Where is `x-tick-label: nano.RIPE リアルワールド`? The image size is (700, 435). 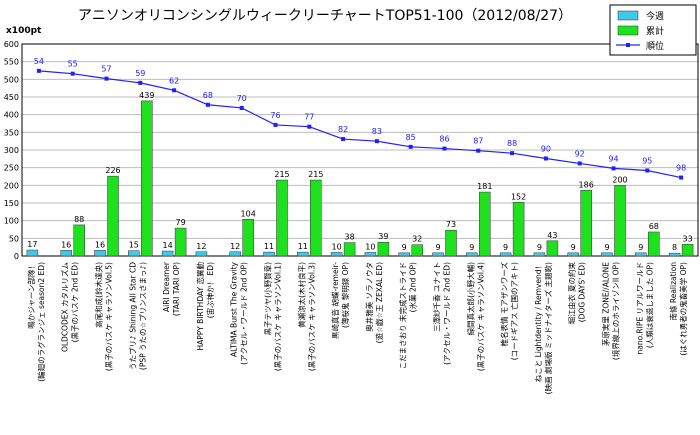 x-tick-label: nano.RIPE リアルワールド is located at coordinates (639, 308).